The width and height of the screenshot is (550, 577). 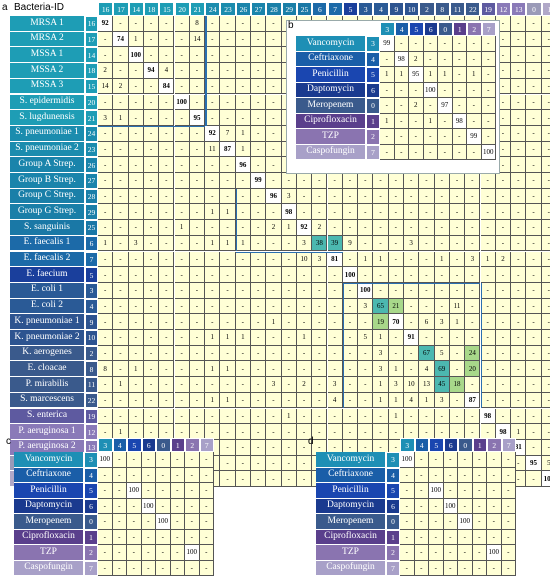 I want to click on matrix-cell: 98, so click(x=401, y=59).